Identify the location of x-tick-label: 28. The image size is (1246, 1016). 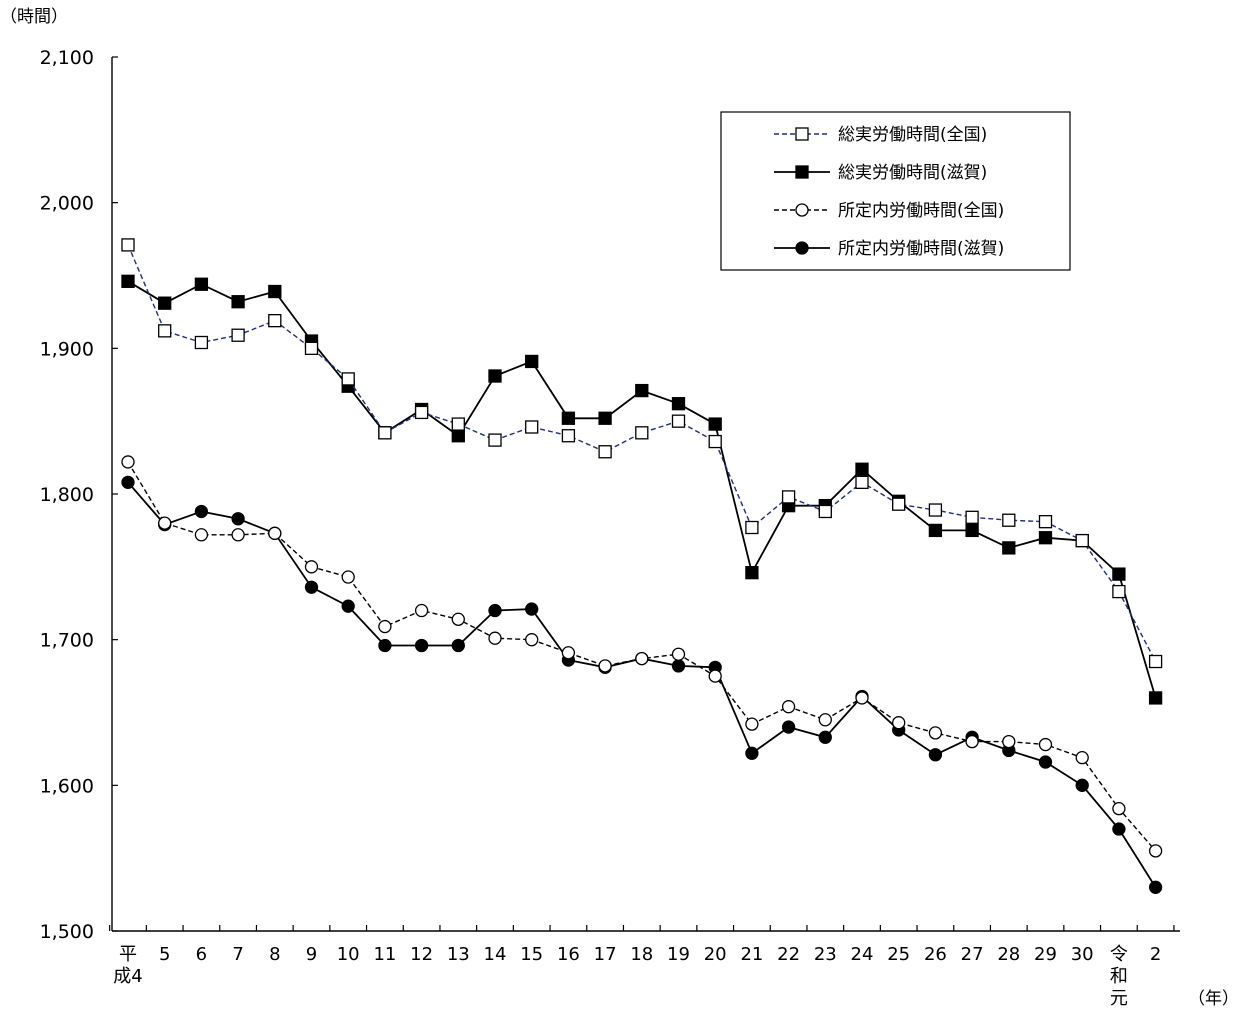
(1008, 954).